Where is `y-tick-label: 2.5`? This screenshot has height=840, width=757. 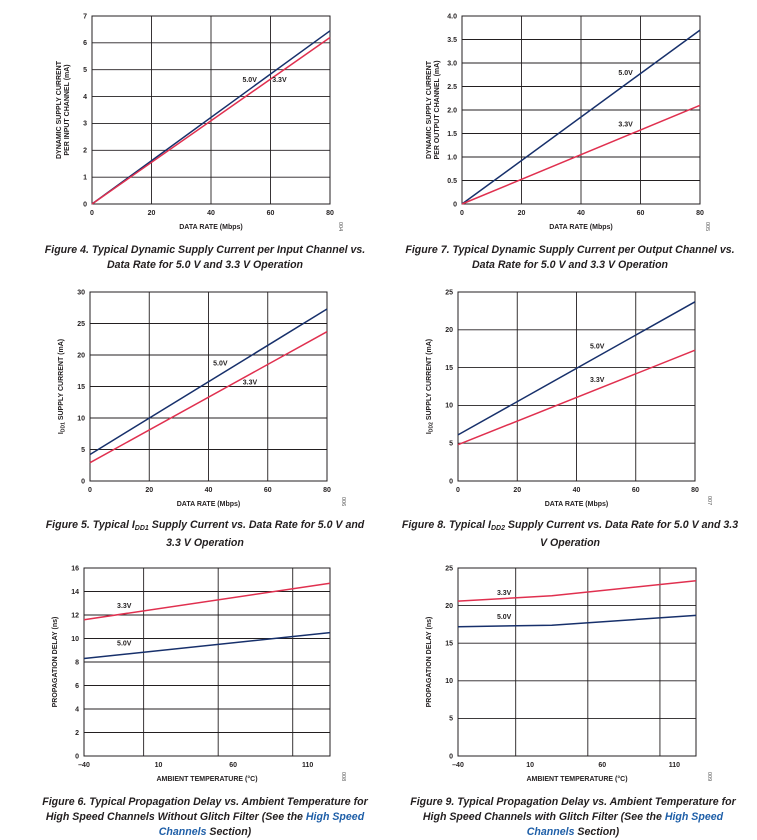 y-tick-label: 2.5 is located at coordinates (452, 87).